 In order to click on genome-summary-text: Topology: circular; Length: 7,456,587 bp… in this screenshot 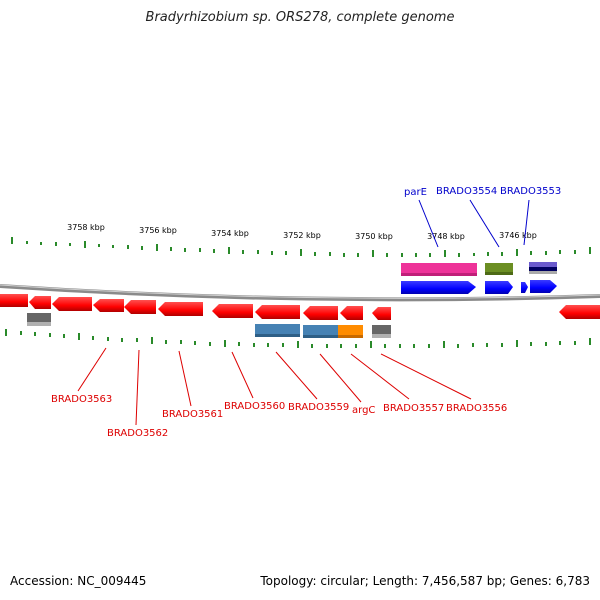, I will do `click(425, 581)`.